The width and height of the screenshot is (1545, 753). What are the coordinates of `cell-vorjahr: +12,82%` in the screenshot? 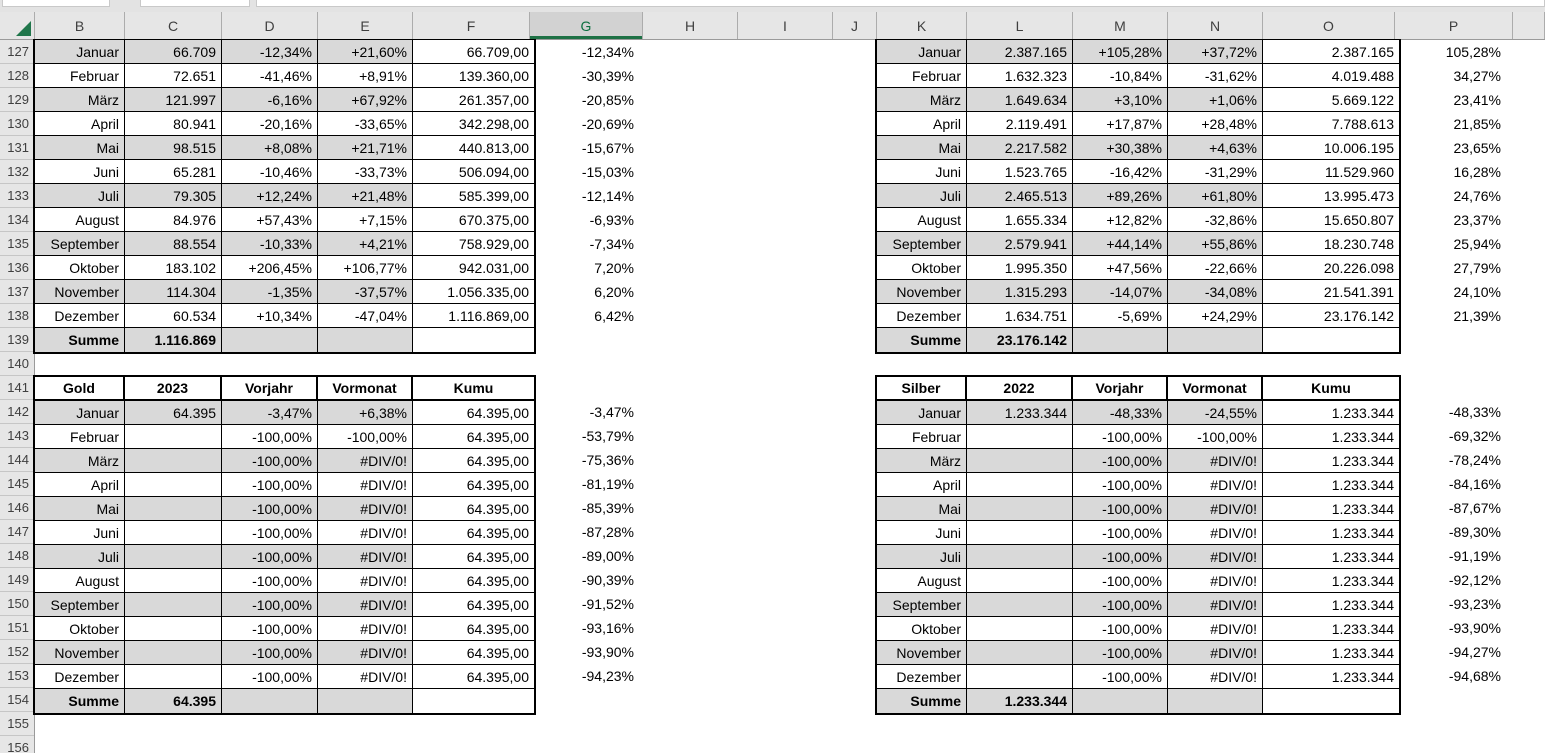 It's located at (1120, 220).